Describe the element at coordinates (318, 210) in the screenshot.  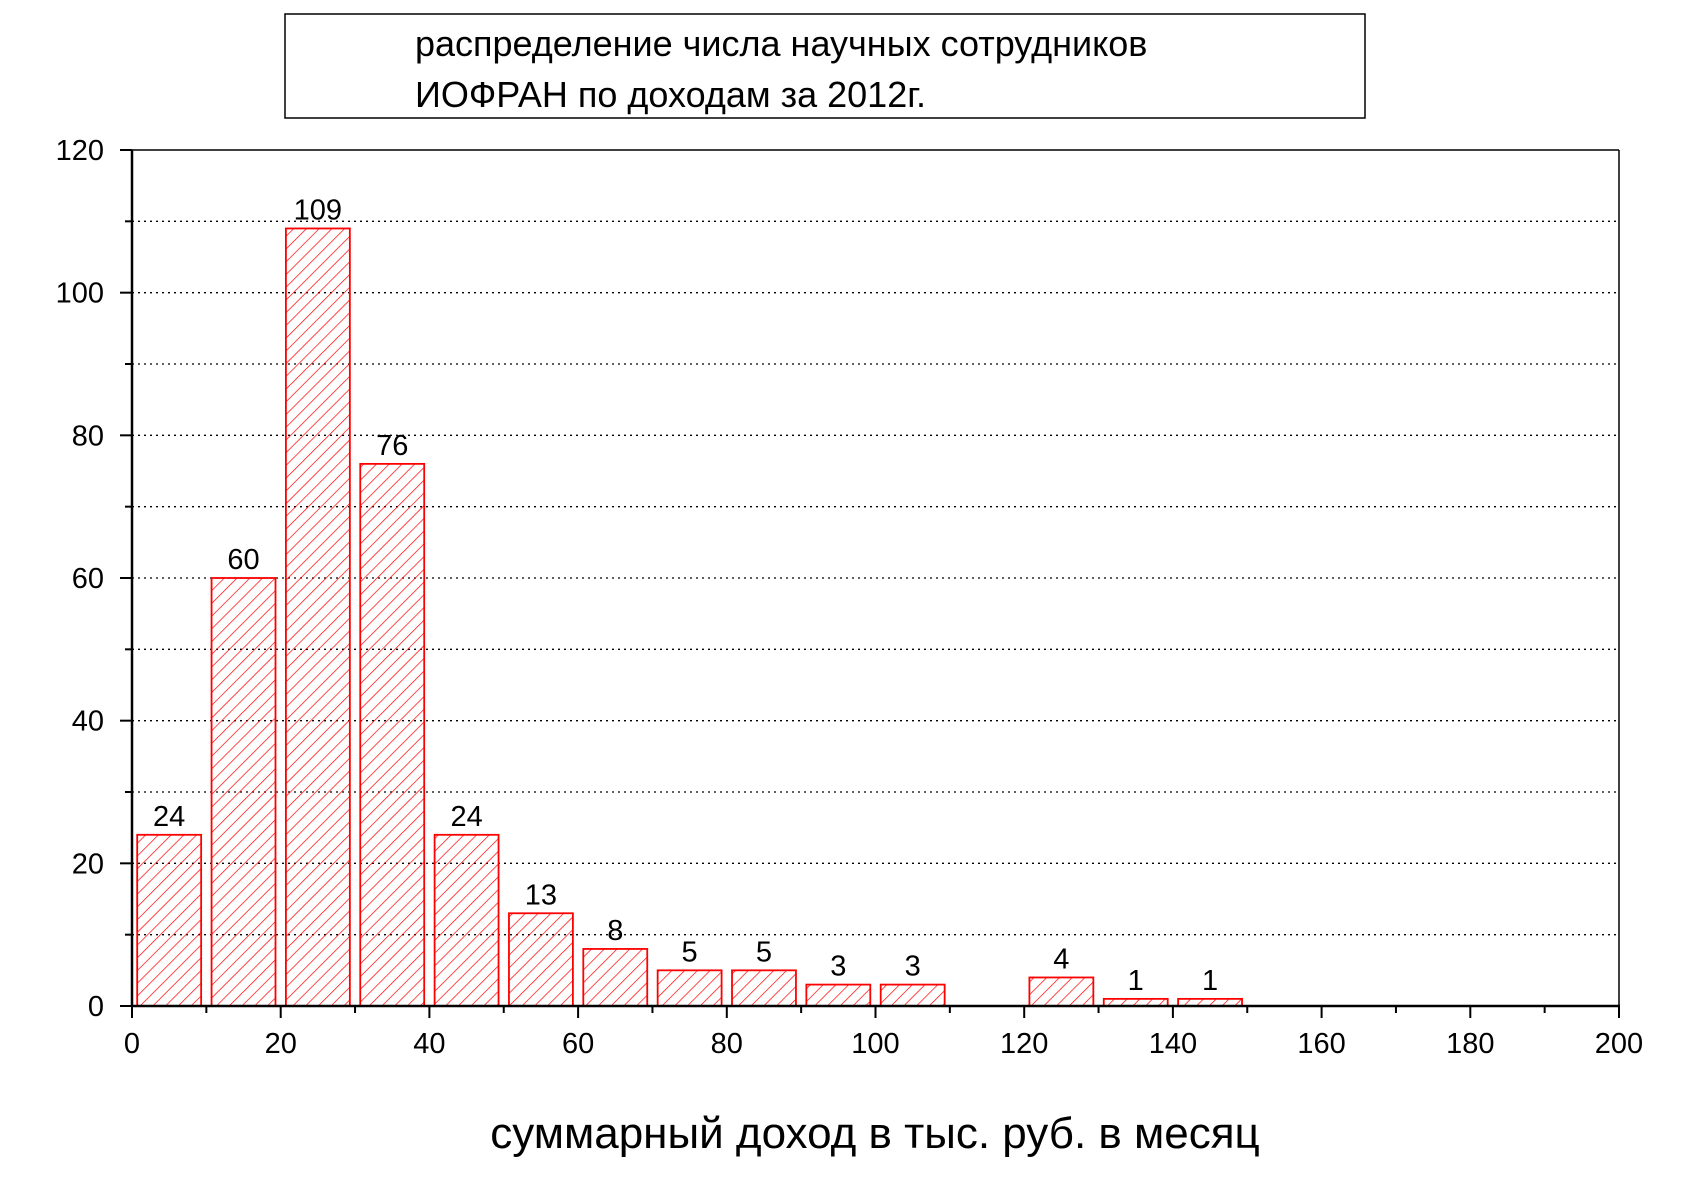
I see `bar-value-label: 109` at that location.